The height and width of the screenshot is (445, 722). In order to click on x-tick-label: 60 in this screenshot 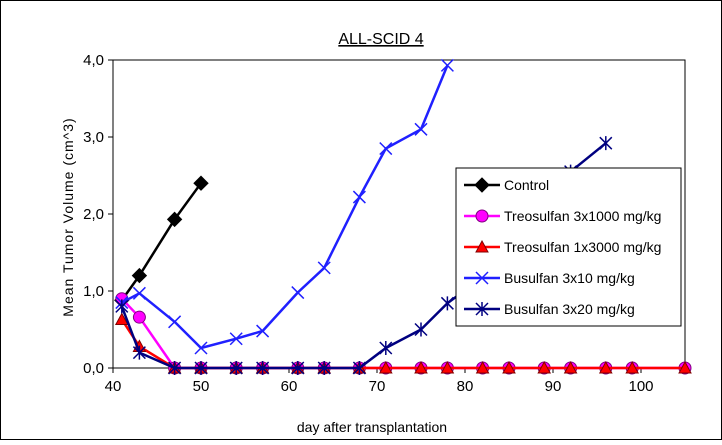, I will do `click(289, 386)`.